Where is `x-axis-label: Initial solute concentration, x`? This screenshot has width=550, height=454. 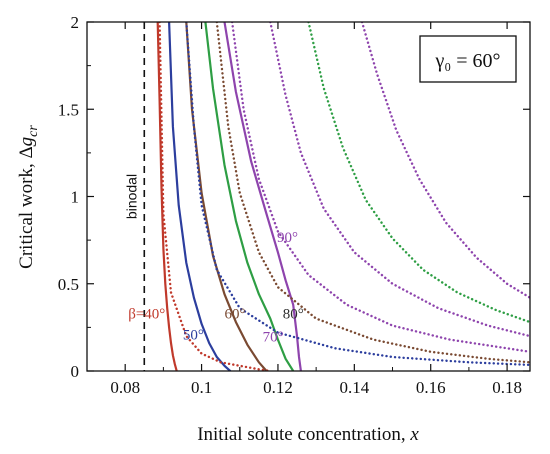
x-axis-label: Initial solute concentration, x is located at coordinates (308, 434).